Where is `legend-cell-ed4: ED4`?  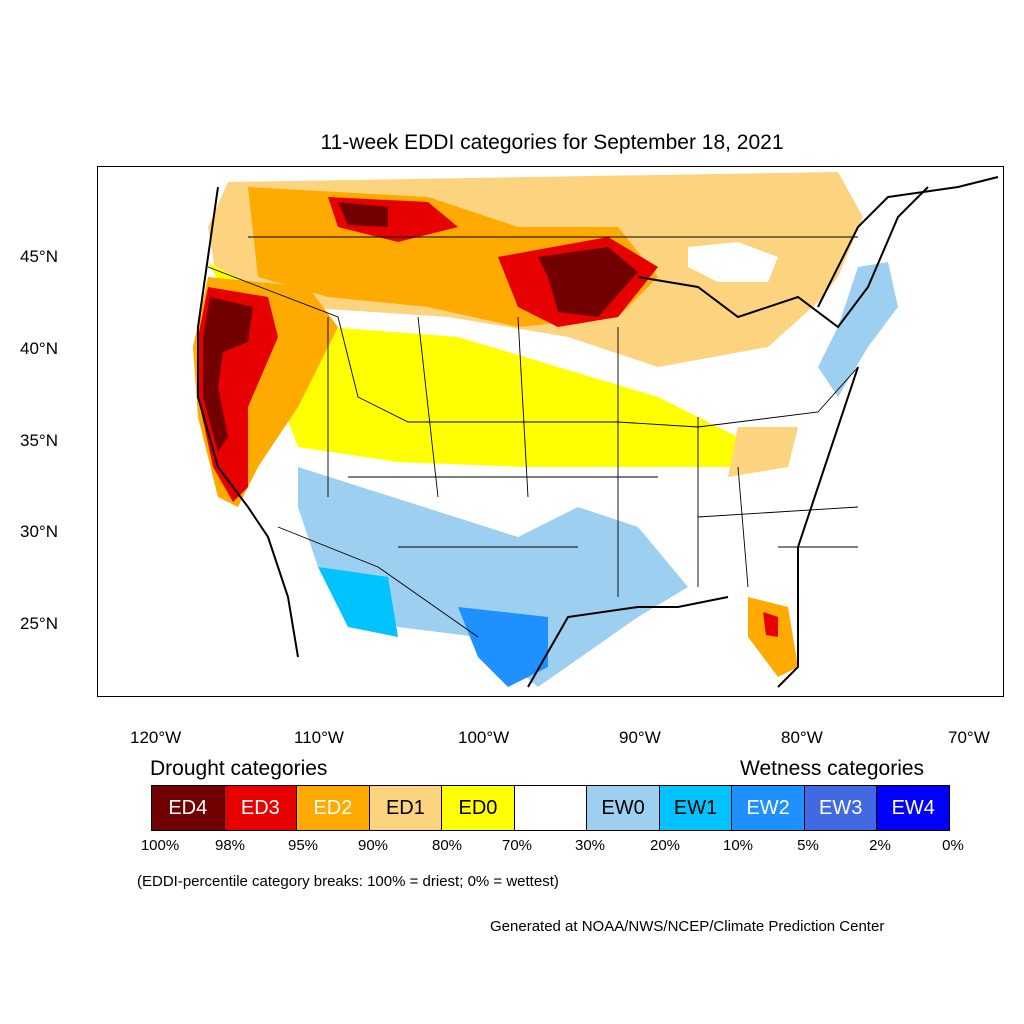 legend-cell-ed4: ED4 is located at coordinates (188, 808).